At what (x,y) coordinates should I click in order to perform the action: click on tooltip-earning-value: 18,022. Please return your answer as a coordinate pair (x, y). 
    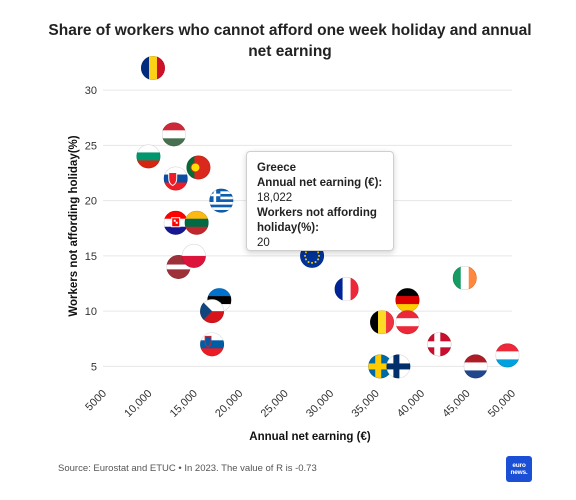
    Looking at the image, I should click on (275, 198).